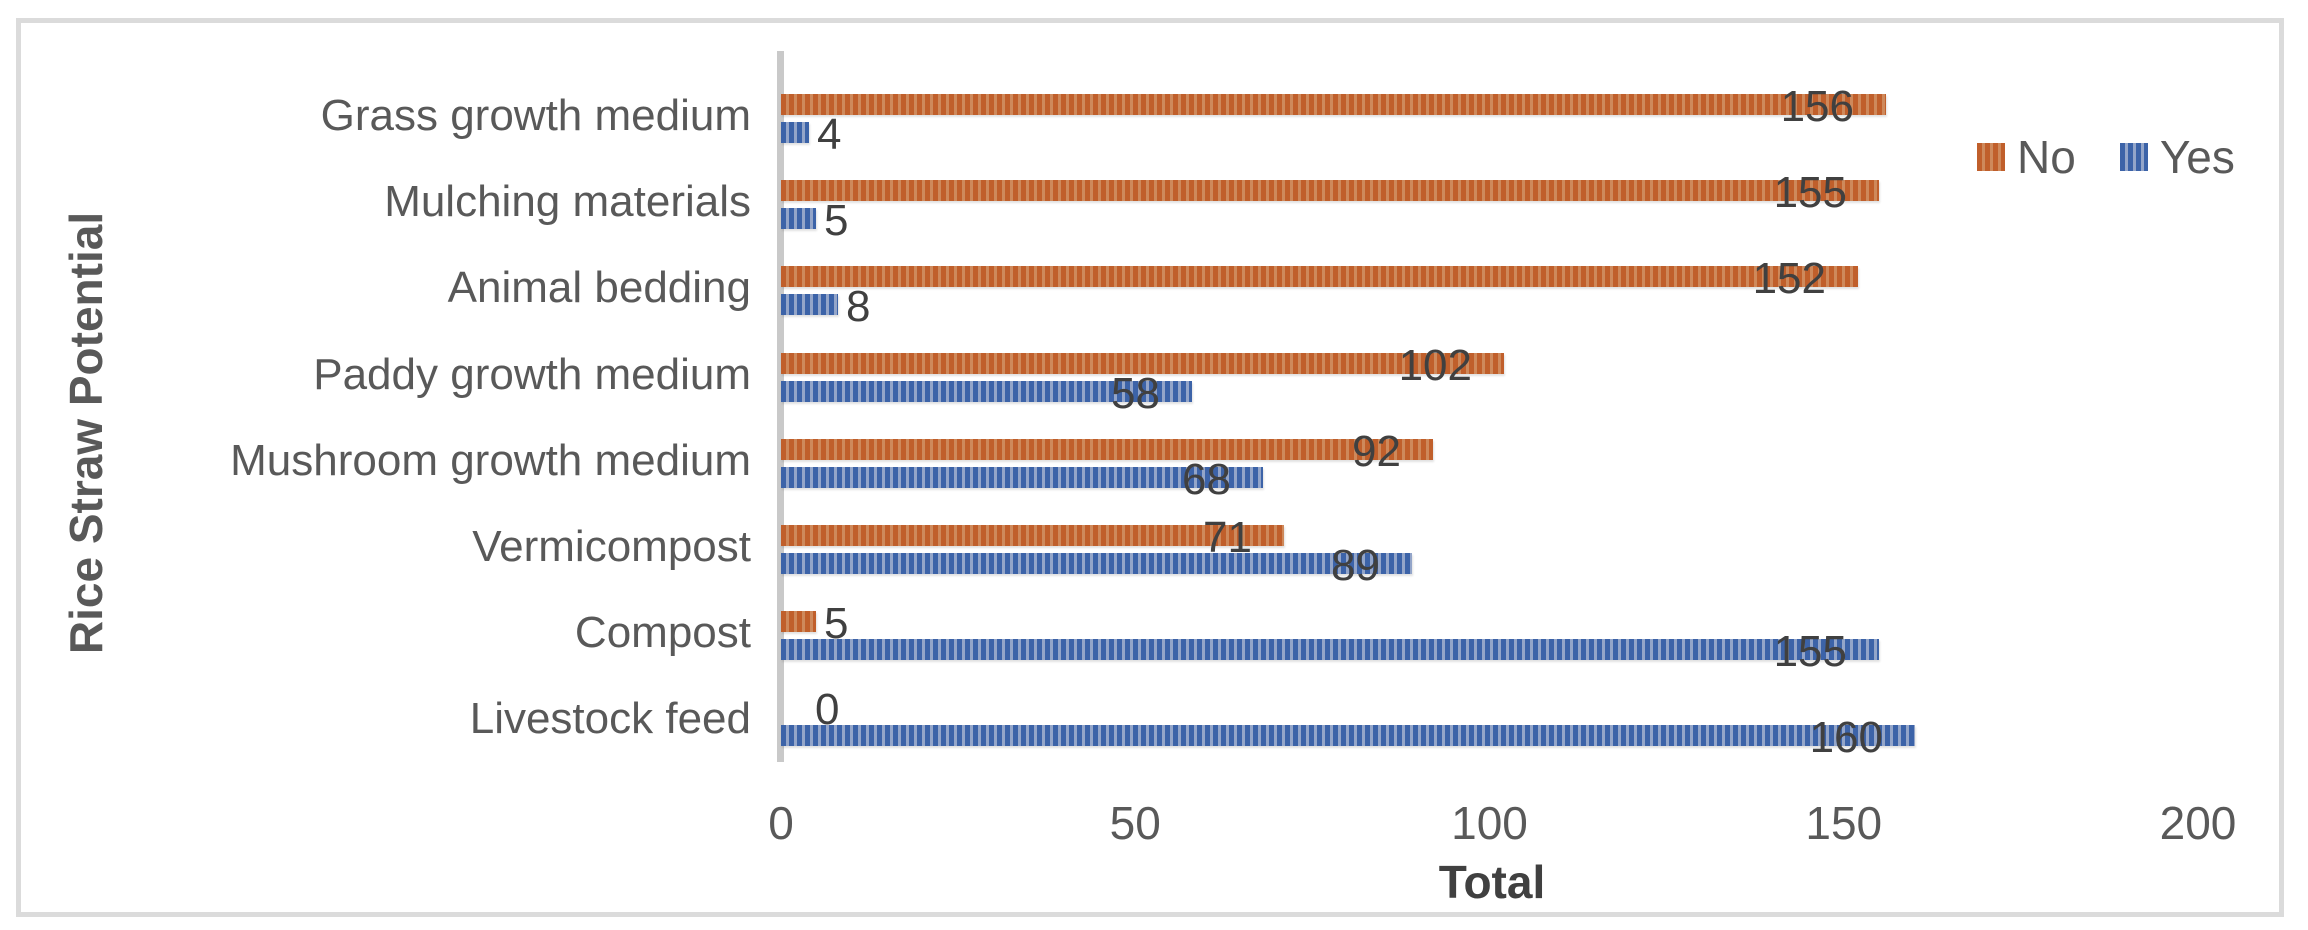  What do you see at coordinates (1376, 451) in the screenshot?
I see `data-label: 92` at bounding box center [1376, 451].